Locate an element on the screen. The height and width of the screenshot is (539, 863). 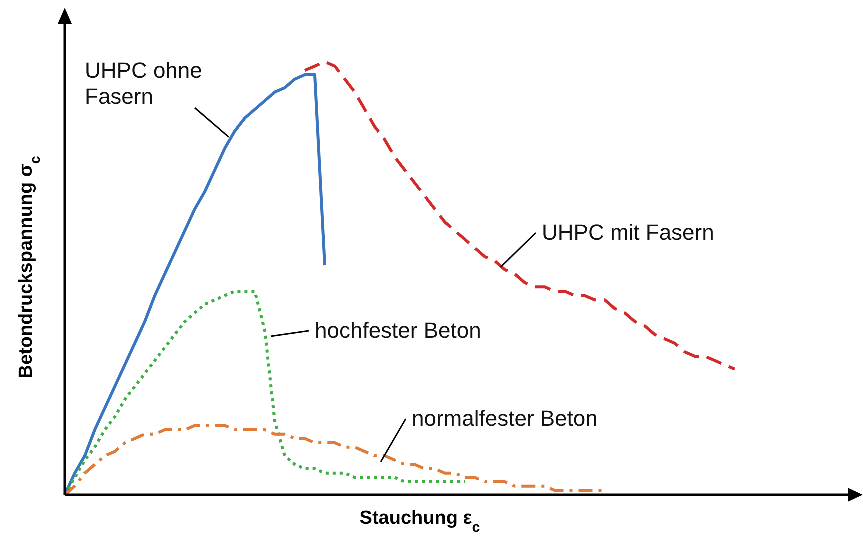
series-label: normalfester Beton is located at coordinates (505, 418).